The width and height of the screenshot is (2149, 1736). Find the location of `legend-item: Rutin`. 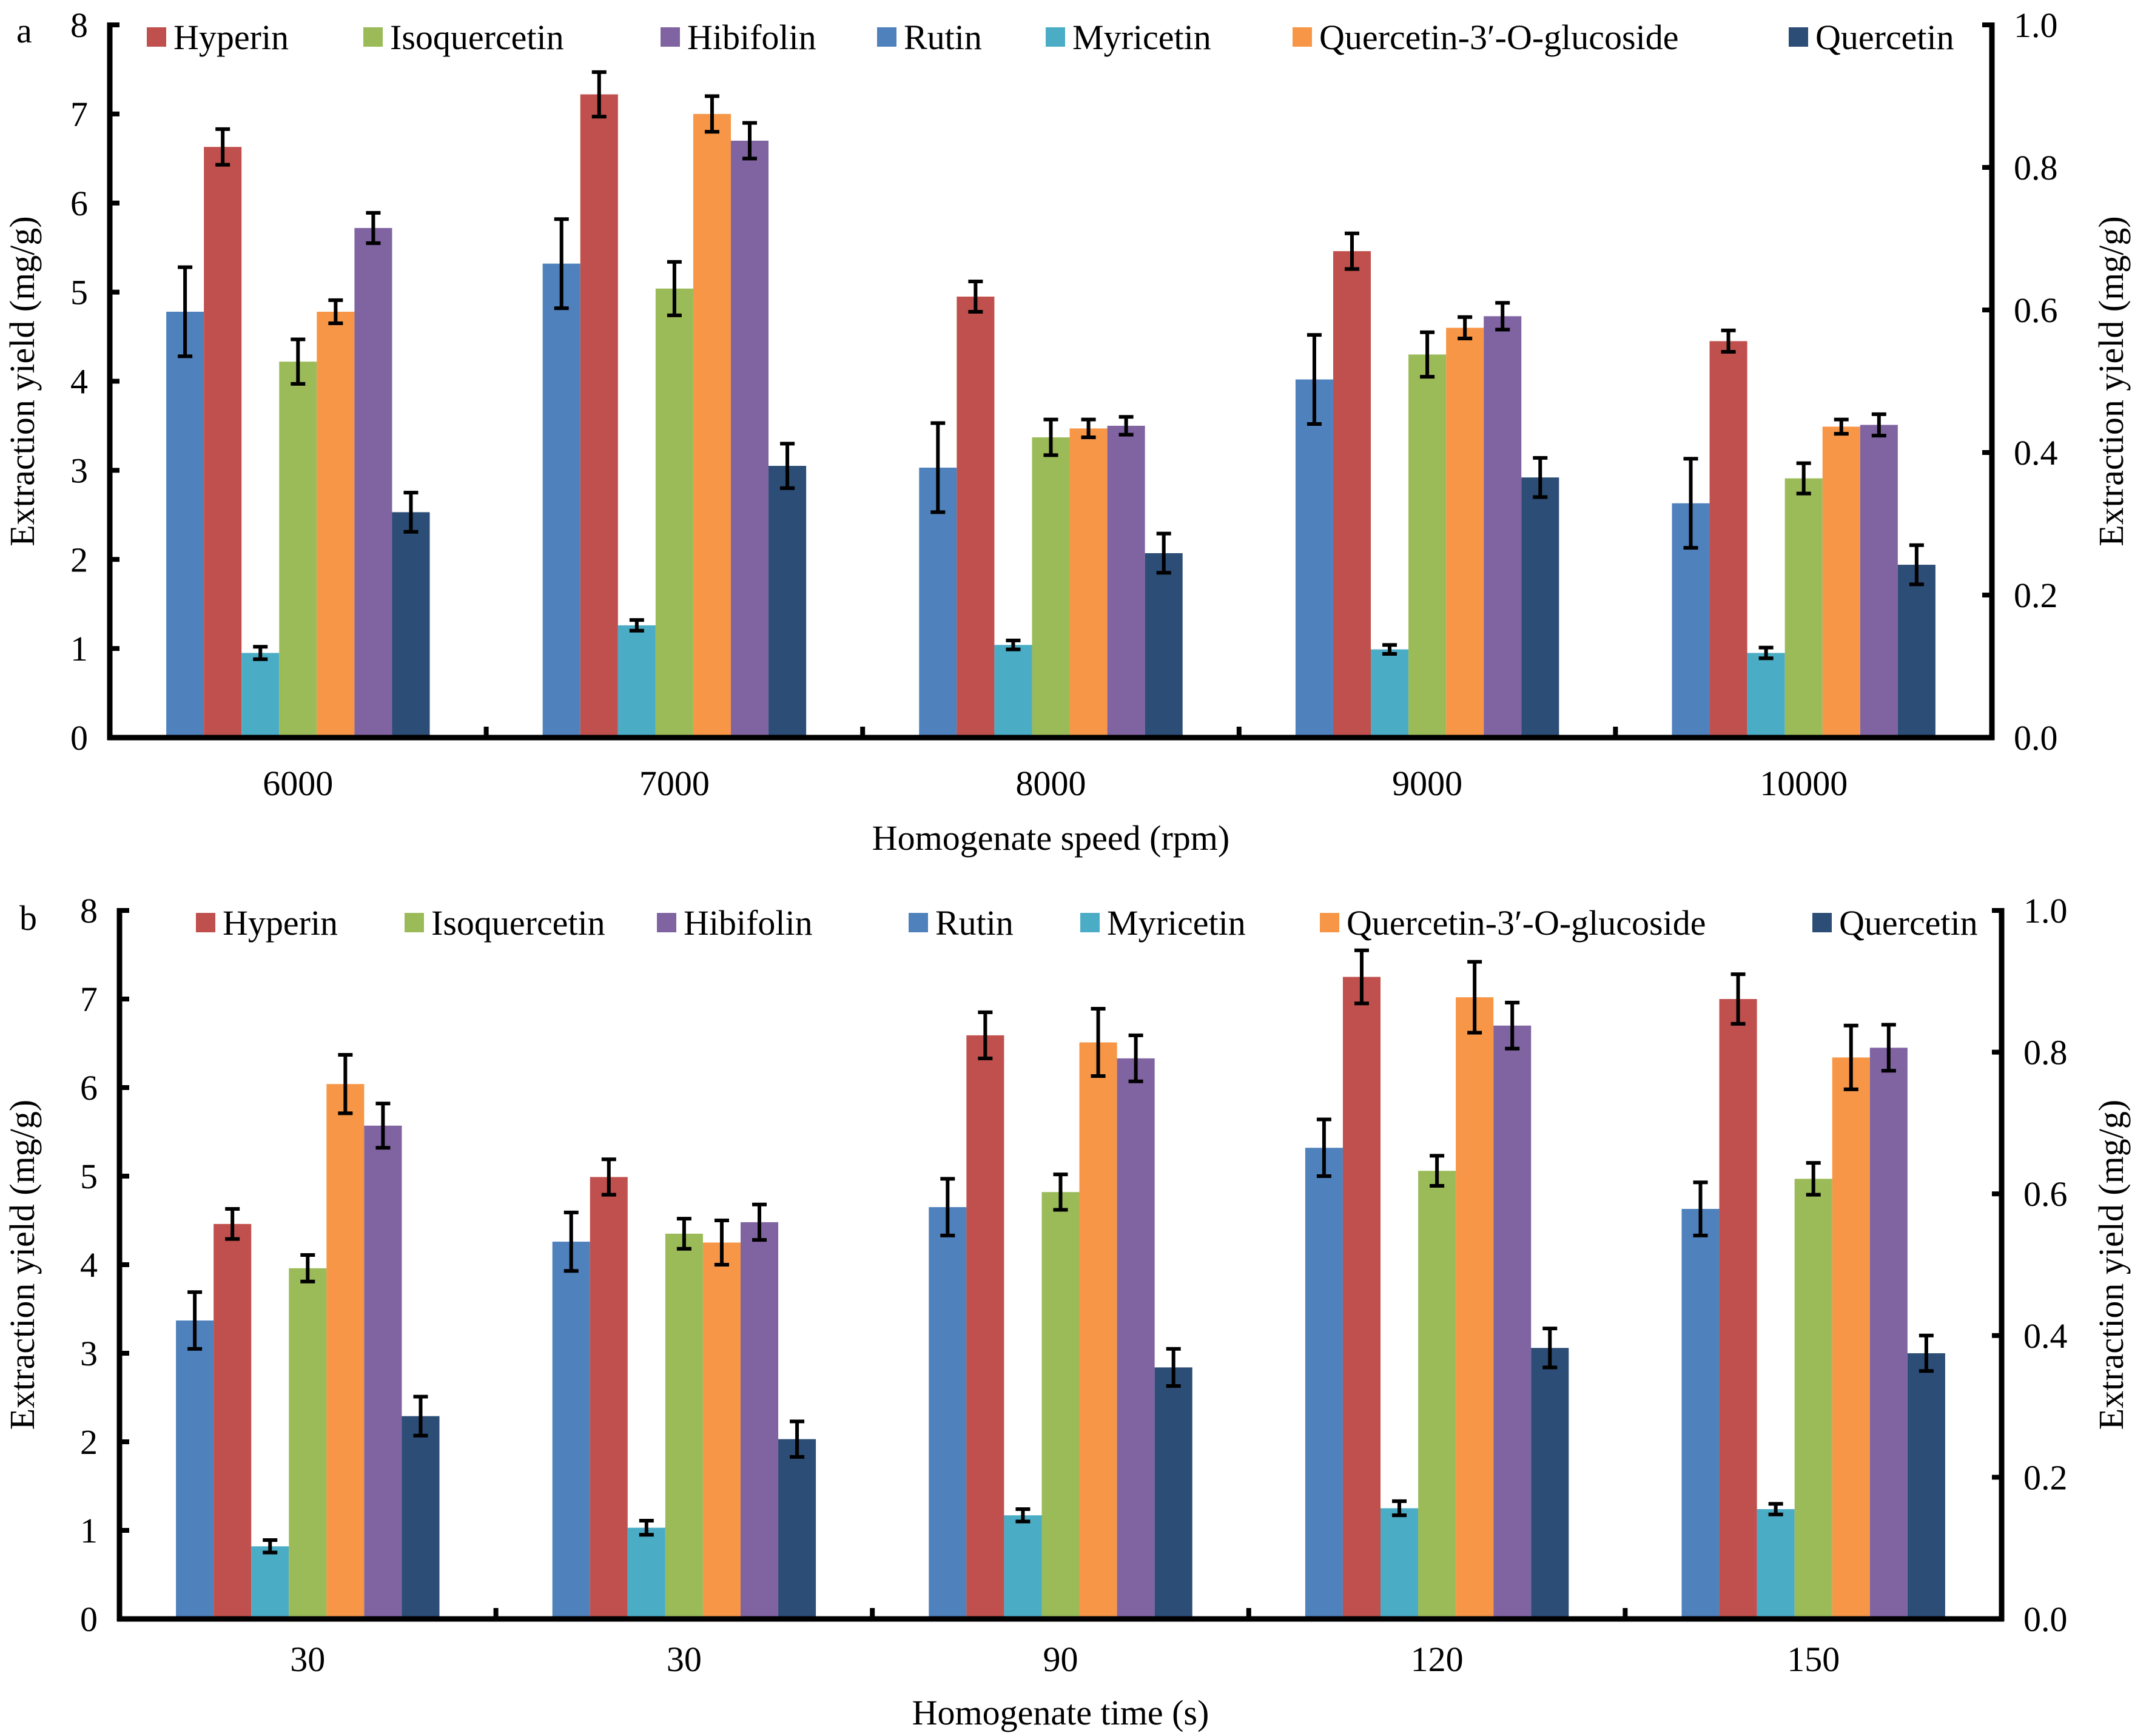

legend-item: Rutin is located at coordinates (929, 37).